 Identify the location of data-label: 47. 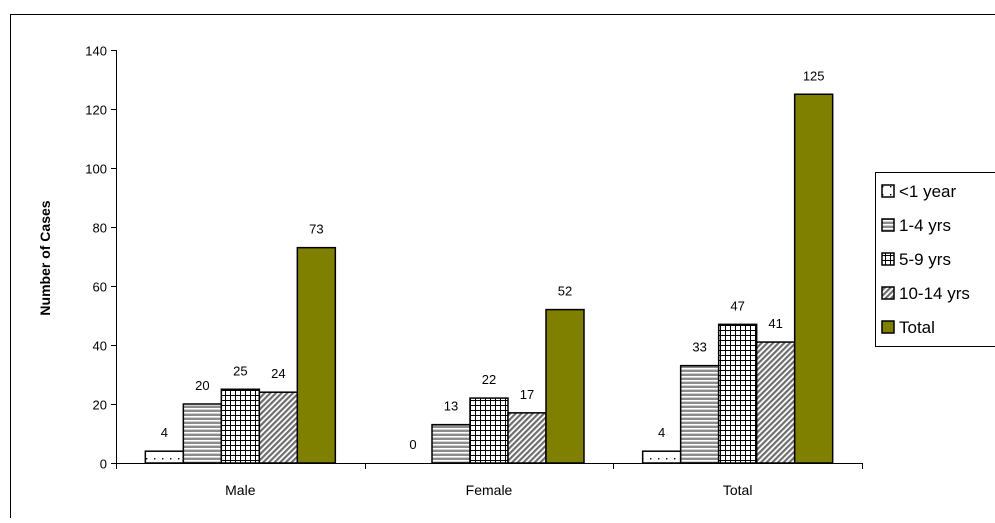
(737, 305).